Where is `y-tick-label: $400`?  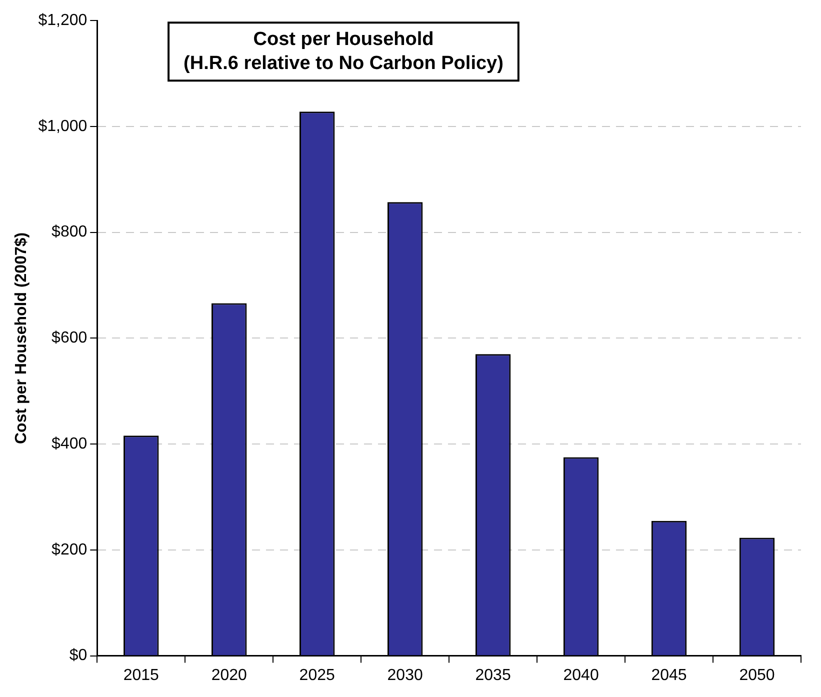 y-tick-label: $400 is located at coordinates (70, 443).